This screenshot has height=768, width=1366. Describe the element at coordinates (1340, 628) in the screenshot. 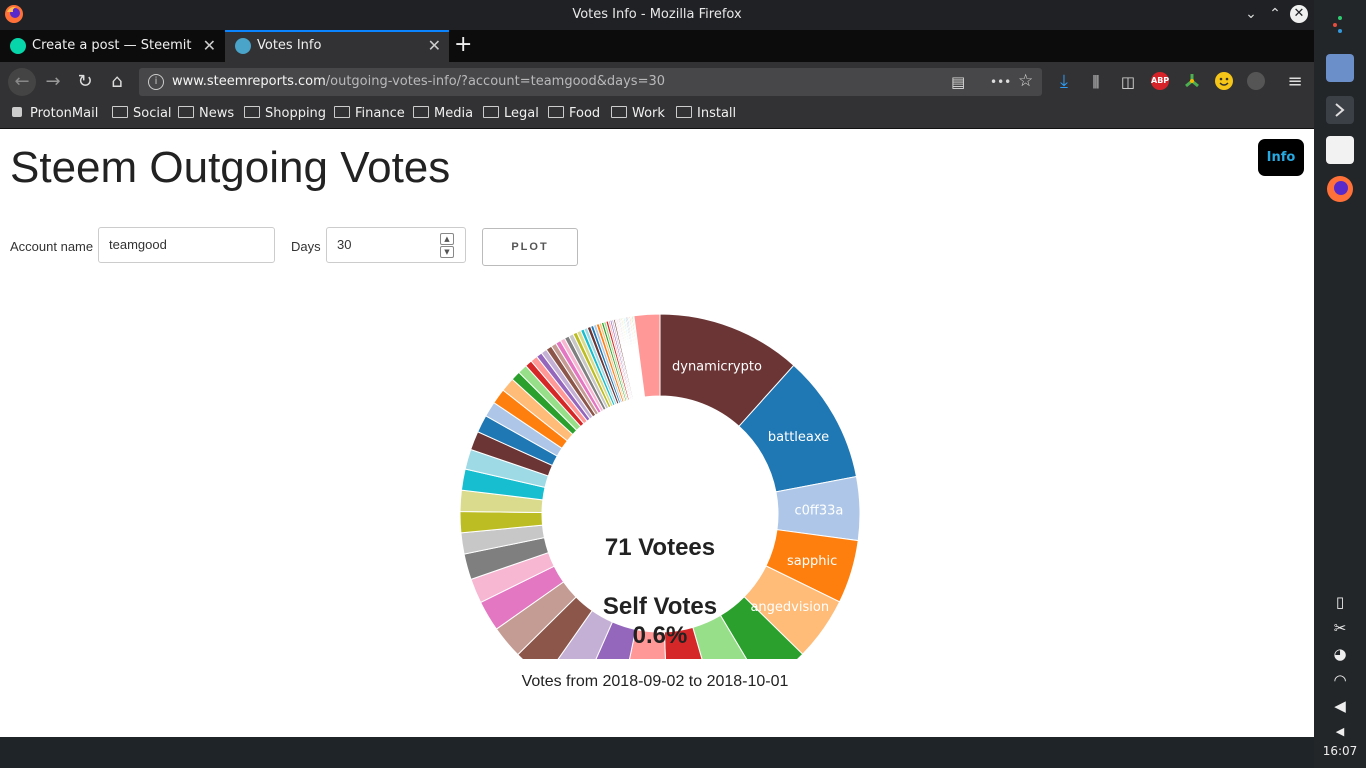

I see `scissors-icon: ✂` at that location.